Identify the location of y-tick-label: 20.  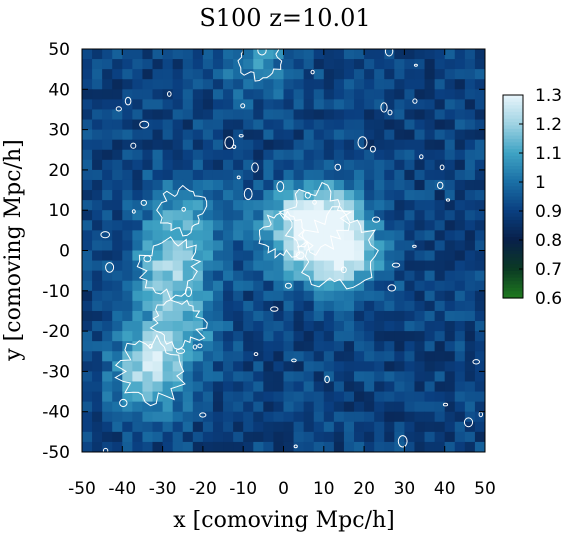
(59, 171).